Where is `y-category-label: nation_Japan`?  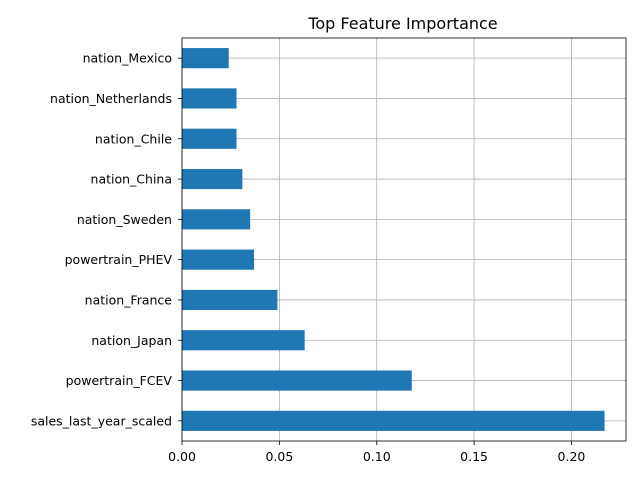 y-category-label: nation_Japan is located at coordinates (131, 340).